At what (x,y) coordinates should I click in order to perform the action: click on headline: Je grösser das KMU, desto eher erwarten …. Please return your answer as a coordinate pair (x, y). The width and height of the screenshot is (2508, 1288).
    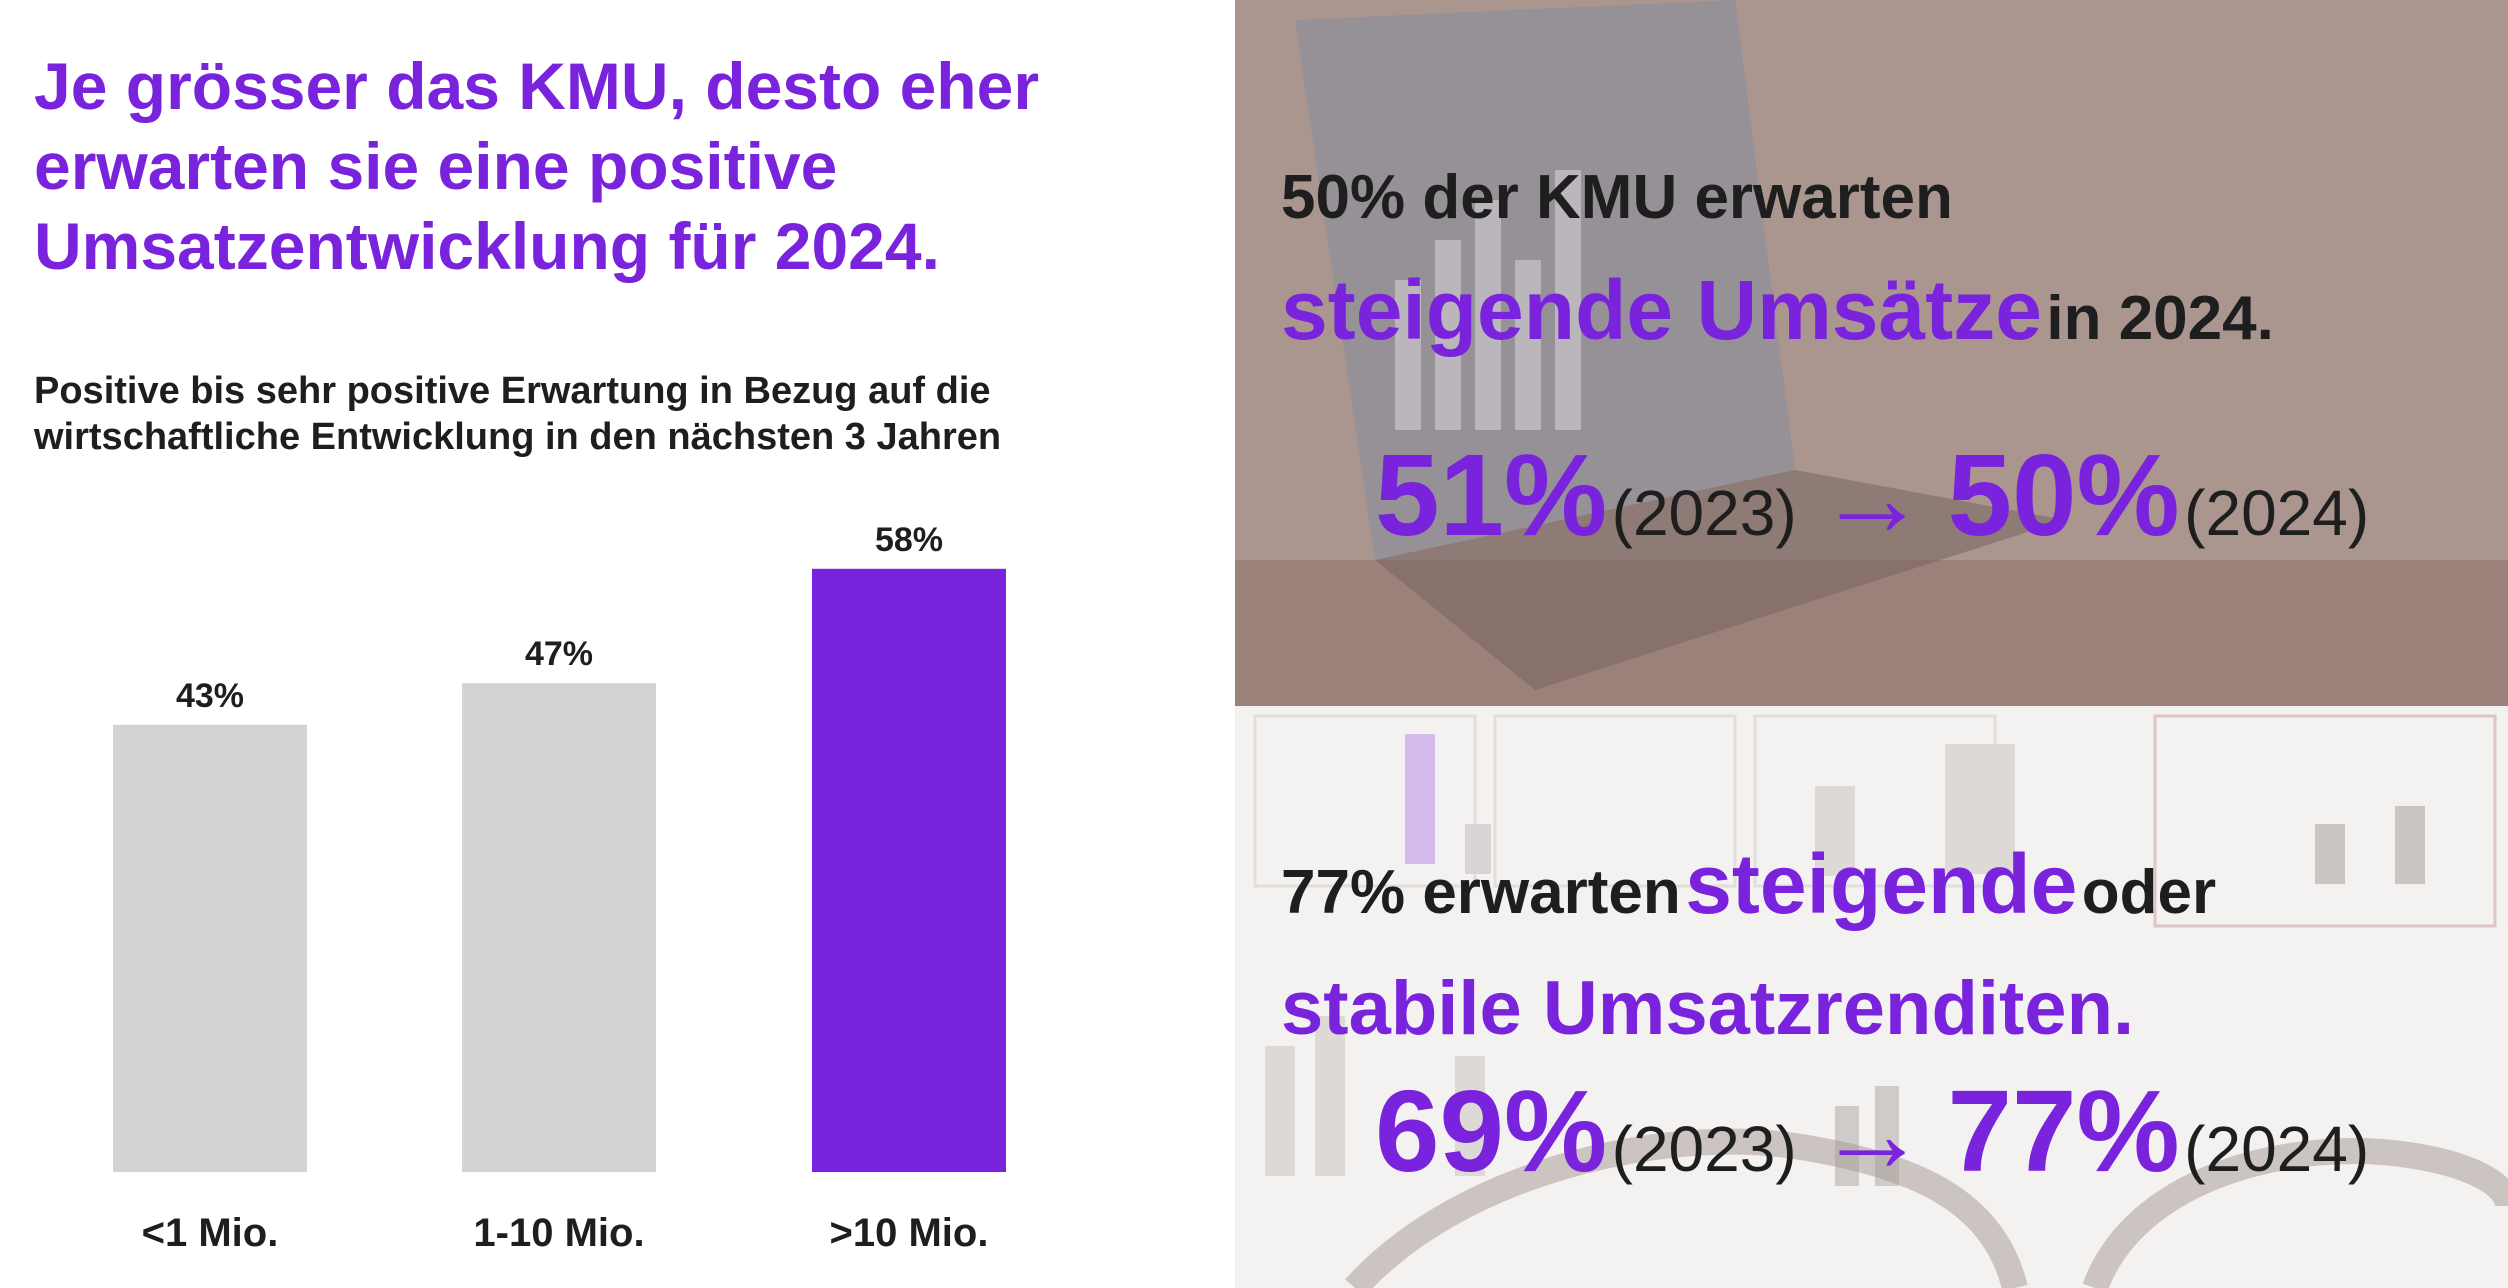
    Looking at the image, I should click on (537, 166).